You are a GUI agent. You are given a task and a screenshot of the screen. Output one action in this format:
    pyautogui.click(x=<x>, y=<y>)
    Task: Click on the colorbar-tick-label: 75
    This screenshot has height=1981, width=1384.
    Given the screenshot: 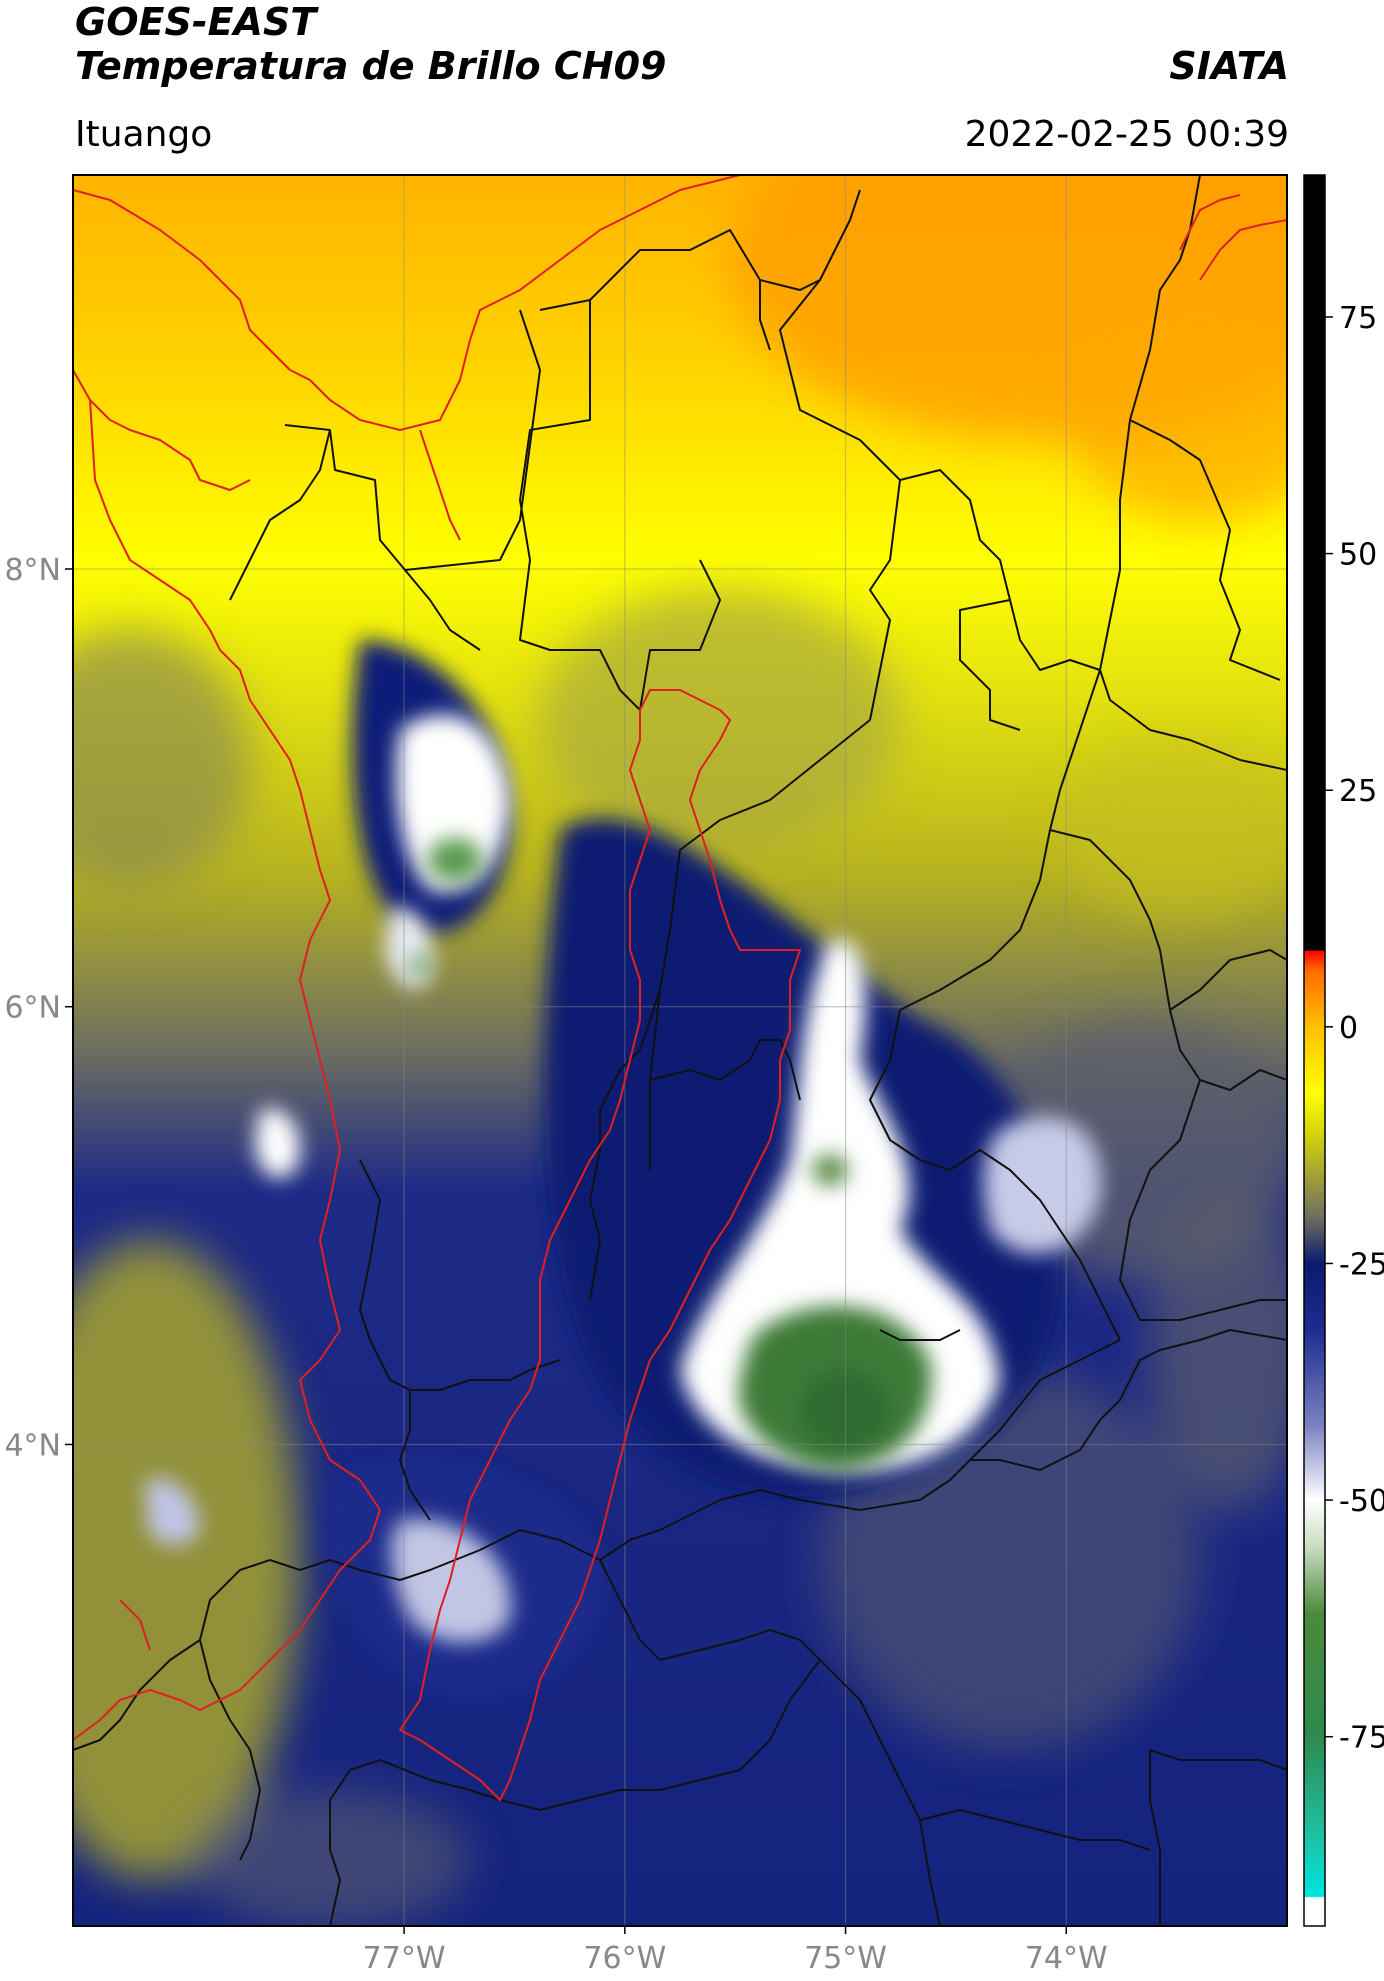 What is the action you would take?
    pyautogui.click(x=1358, y=318)
    